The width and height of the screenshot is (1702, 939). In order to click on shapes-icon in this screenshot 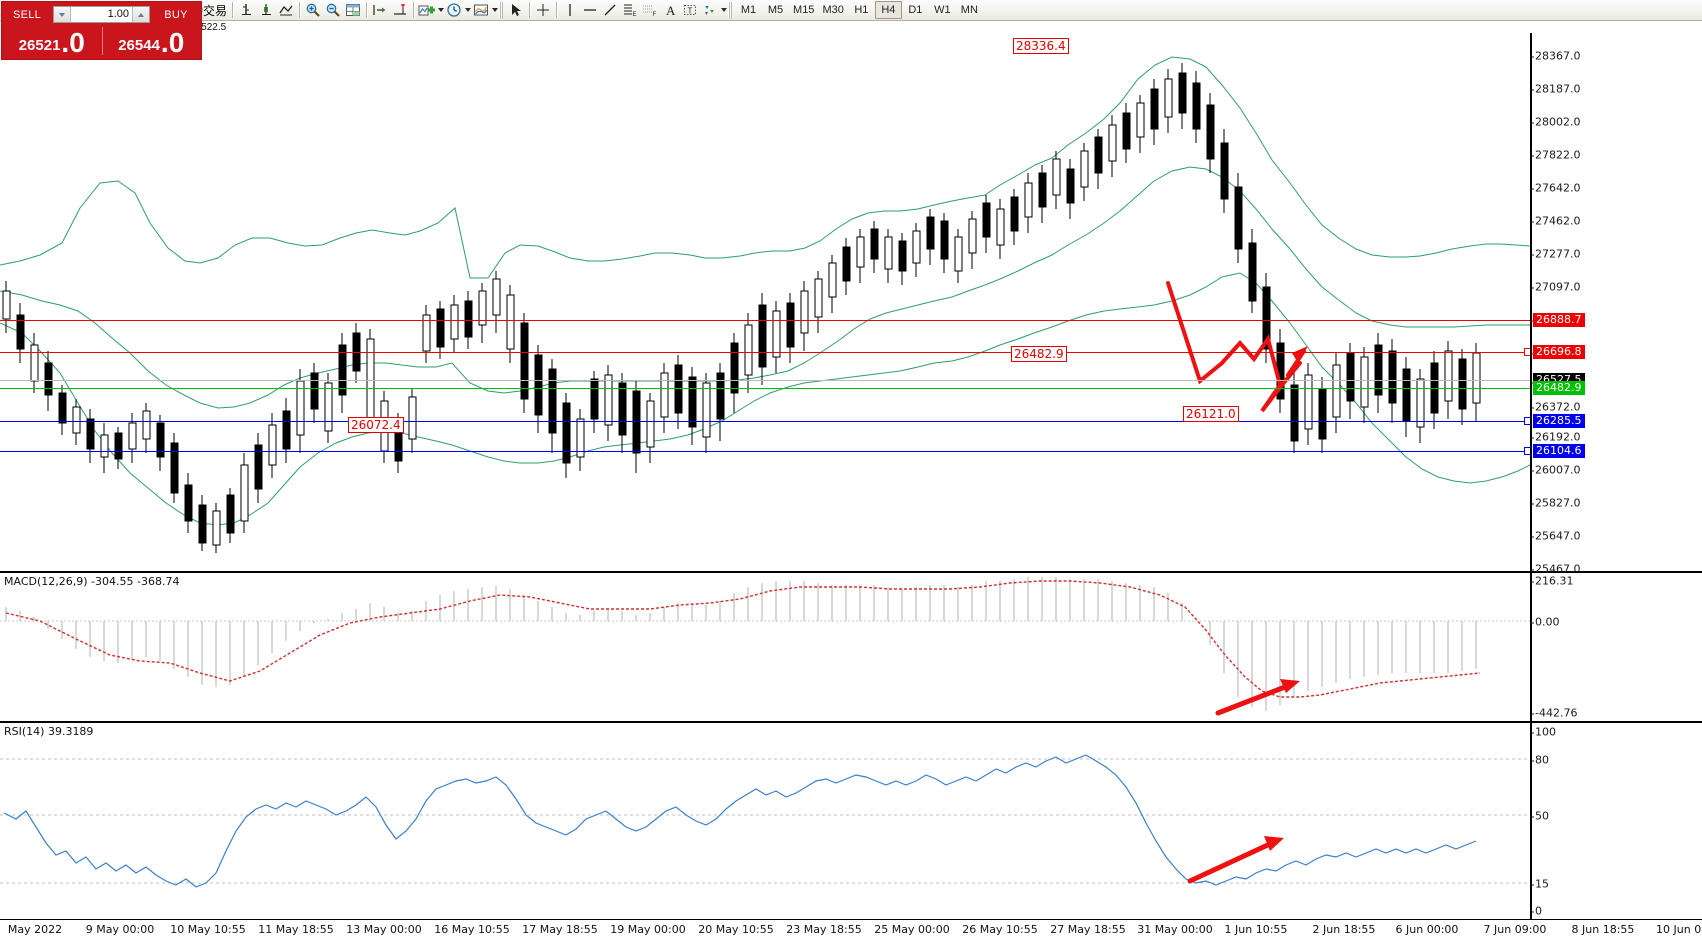, I will do `click(710, 10)`.